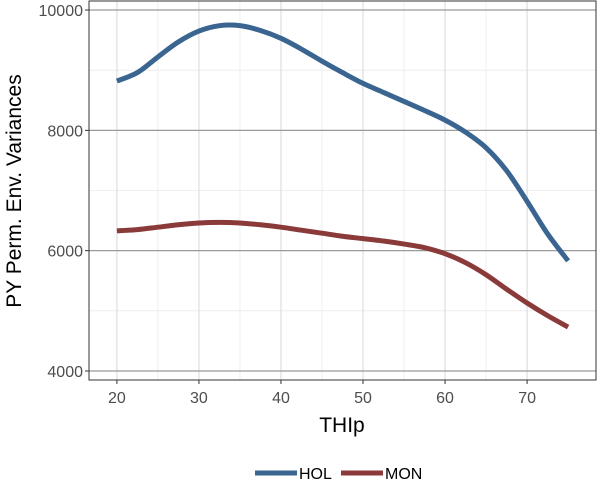 The width and height of the screenshot is (597, 484). What do you see at coordinates (403, 474) in the screenshot?
I see `legend-label-mon: MON` at bounding box center [403, 474].